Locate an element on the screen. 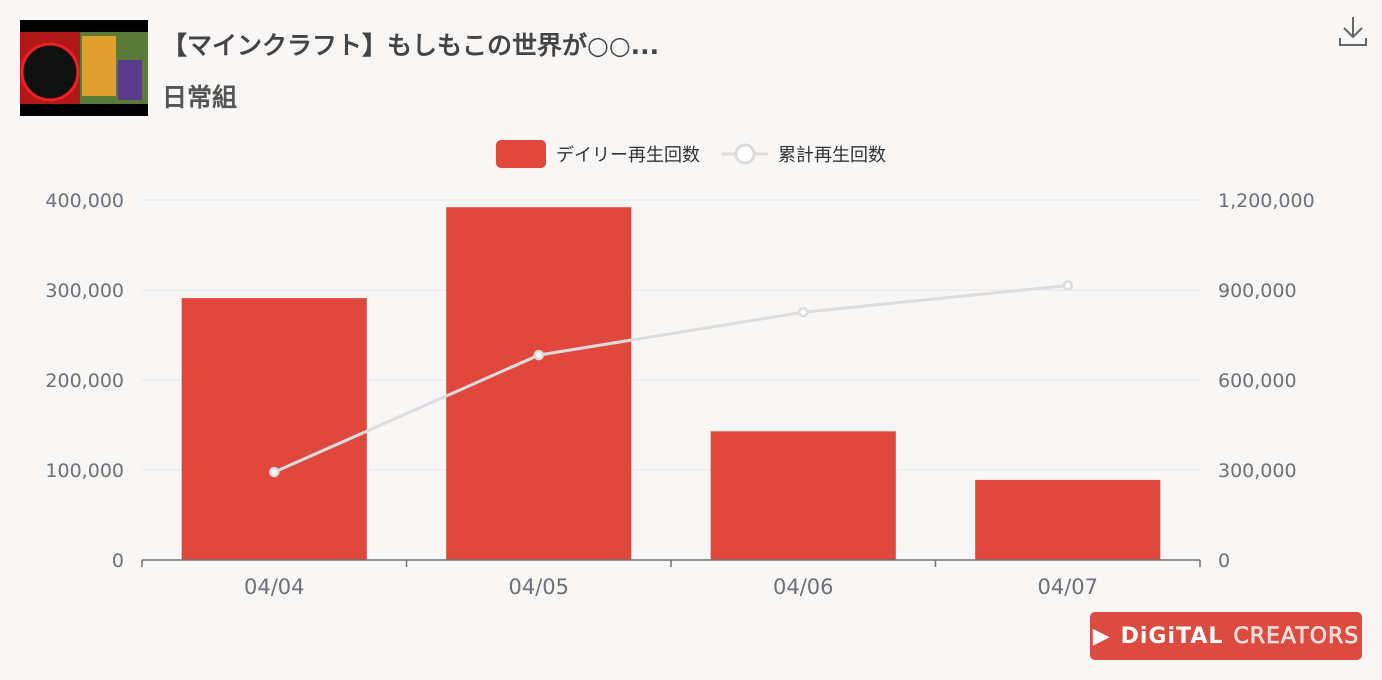 Image resolution: width=1382 pixels, height=680 pixels. y-left-tick: 200,000 is located at coordinates (84, 381).